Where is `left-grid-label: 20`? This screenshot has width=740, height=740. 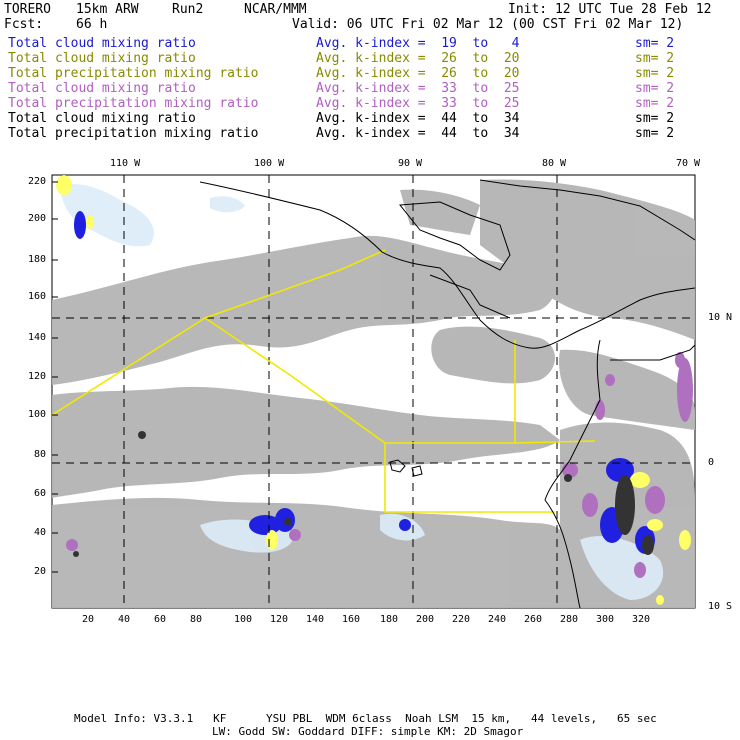 left-grid-label: 20 is located at coordinates (39, 571).